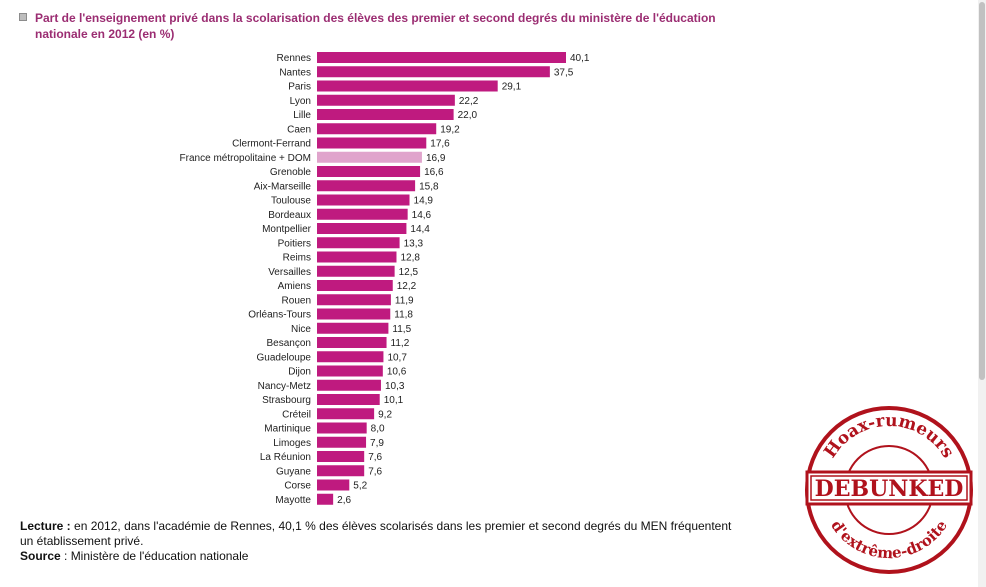  I want to click on category-label: Limoges, so click(292, 443).